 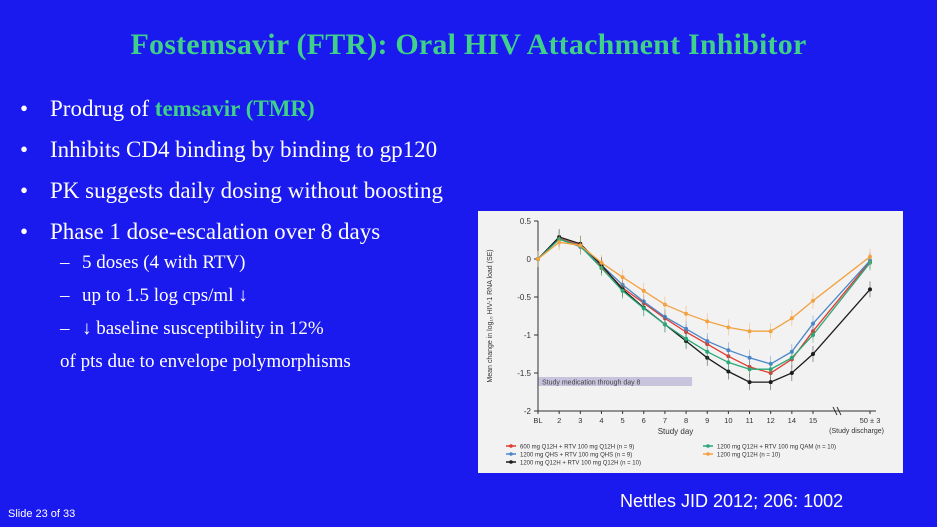 What do you see at coordinates (870, 420) in the screenshot?
I see `x-tick-label: 50 ± 3` at bounding box center [870, 420].